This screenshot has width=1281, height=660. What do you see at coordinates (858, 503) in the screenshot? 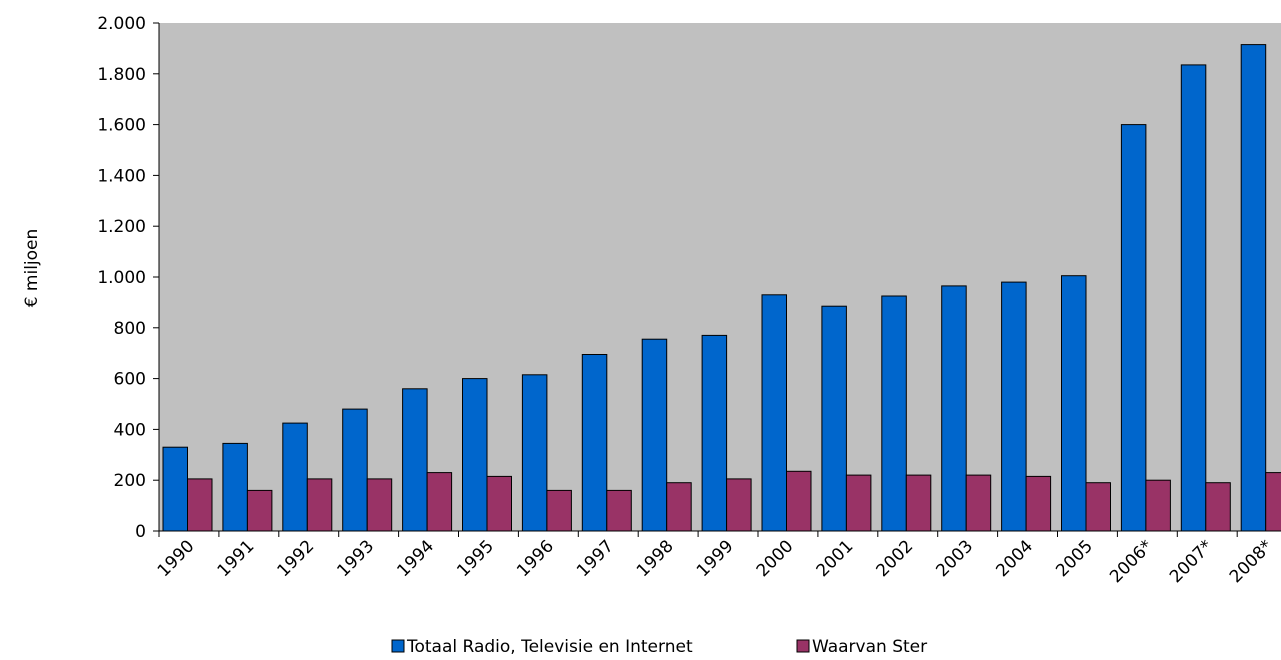
I see `bar-ster-2001` at bounding box center [858, 503].